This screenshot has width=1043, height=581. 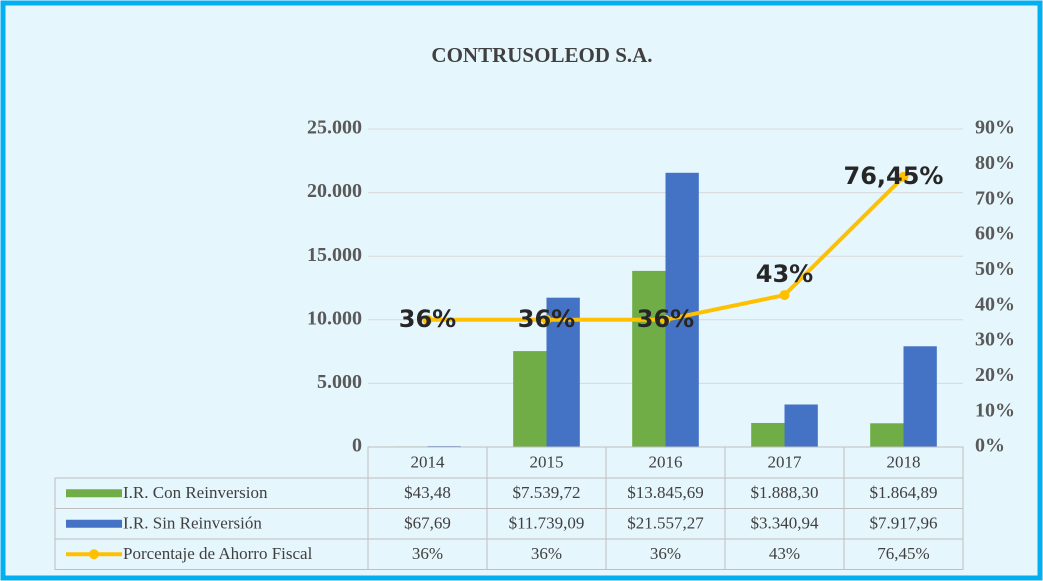 I want to click on y2-tick-label: 30%, so click(x=995, y=340).